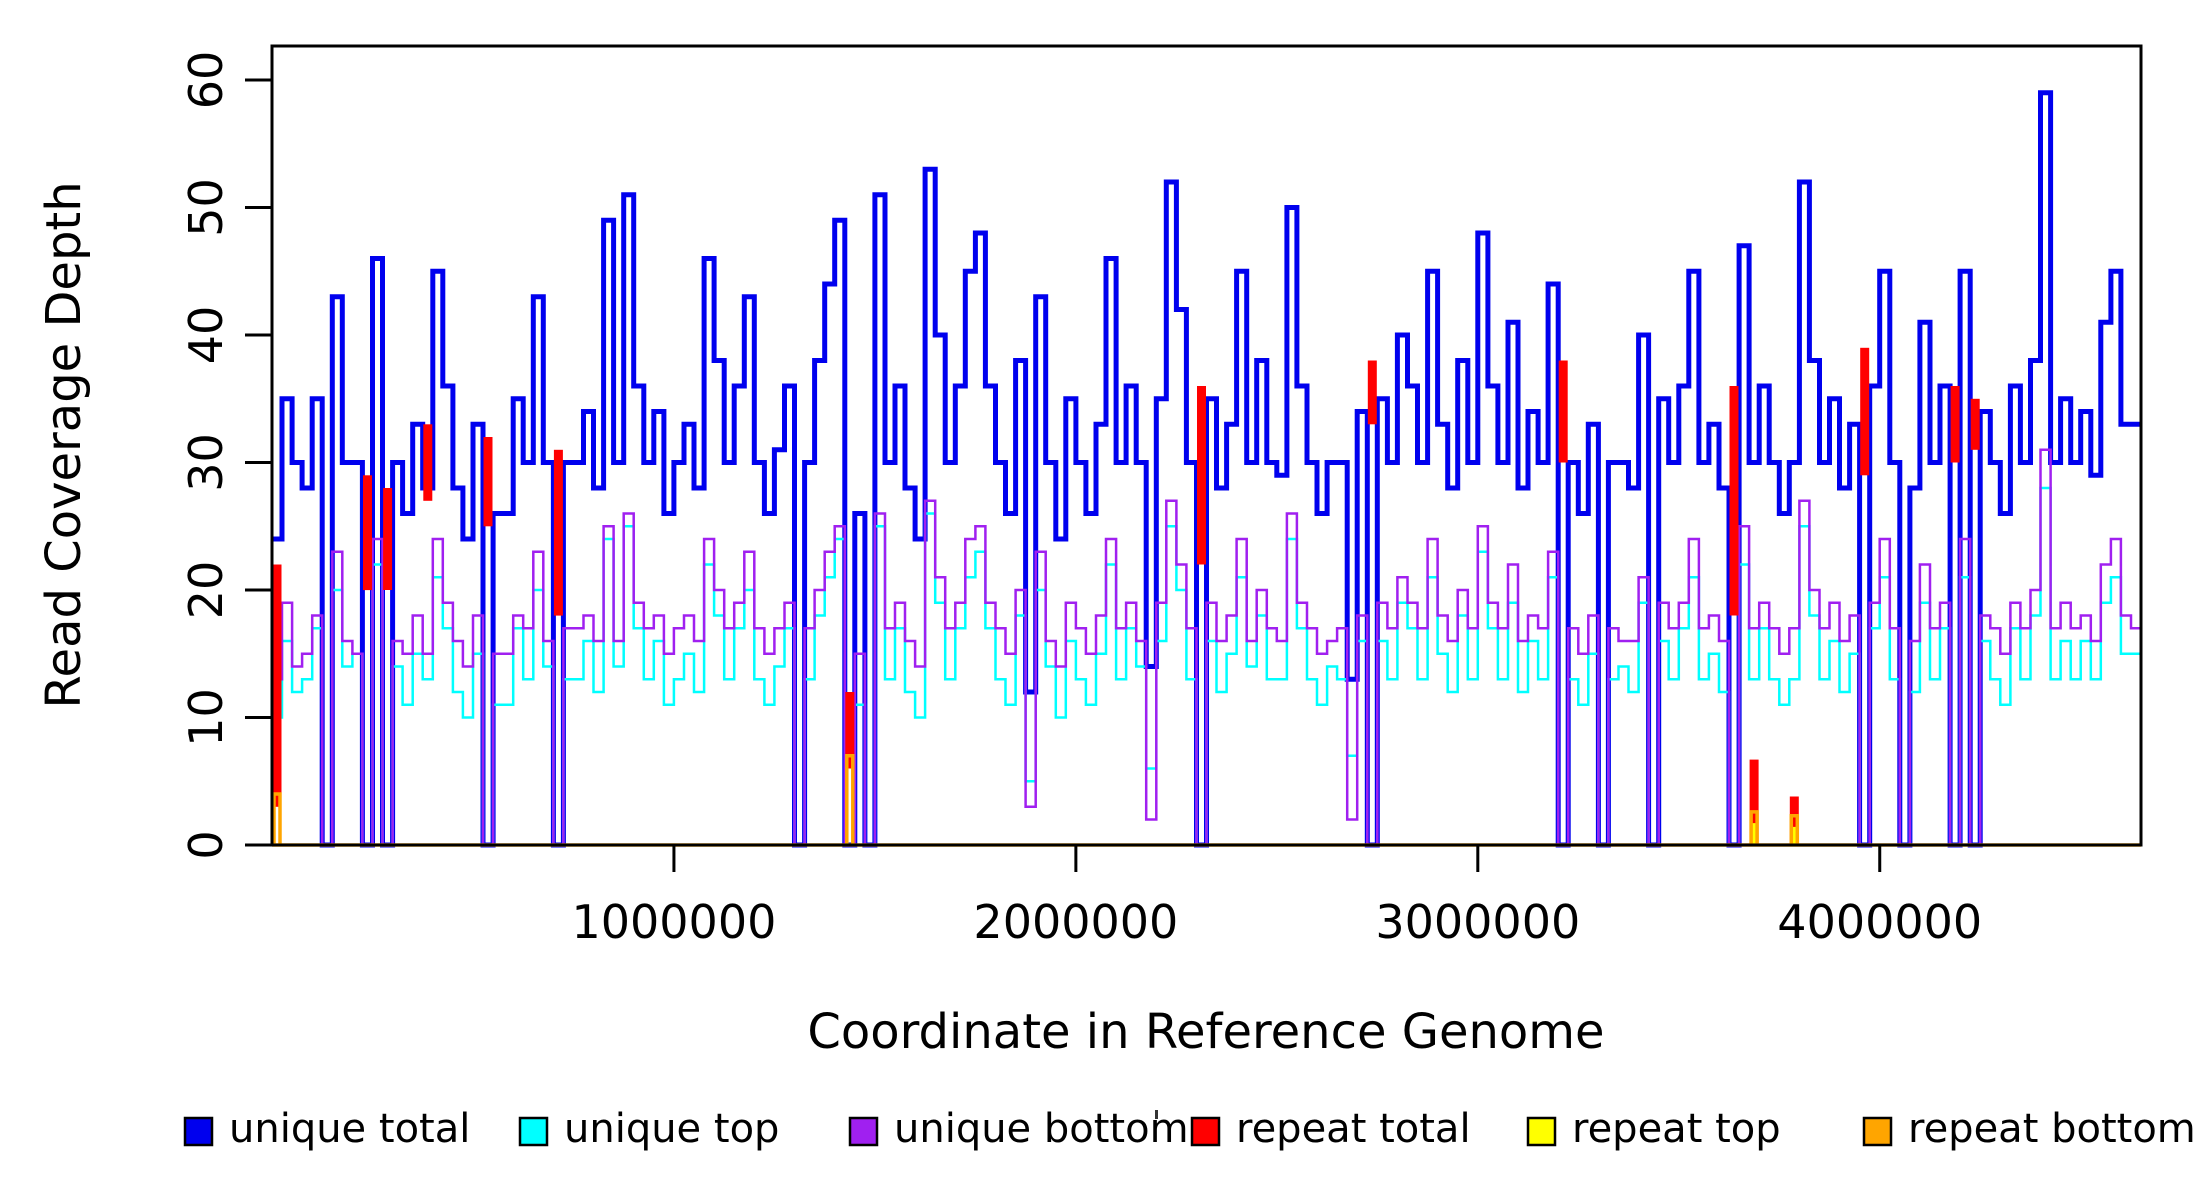 The width and height of the screenshot is (2200, 1200). What do you see at coordinates (206, 462) in the screenshot?
I see `y-tick-label: 30` at bounding box center [206, 462].